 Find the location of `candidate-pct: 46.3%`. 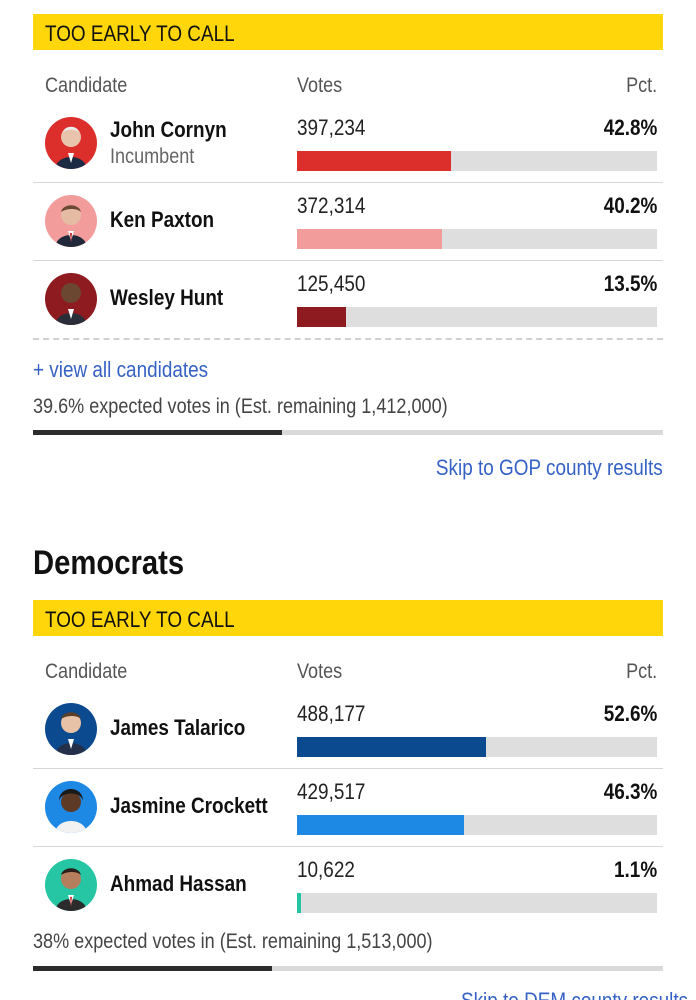

candidate-pct: 46.3% is located at coordinates (630, 791).